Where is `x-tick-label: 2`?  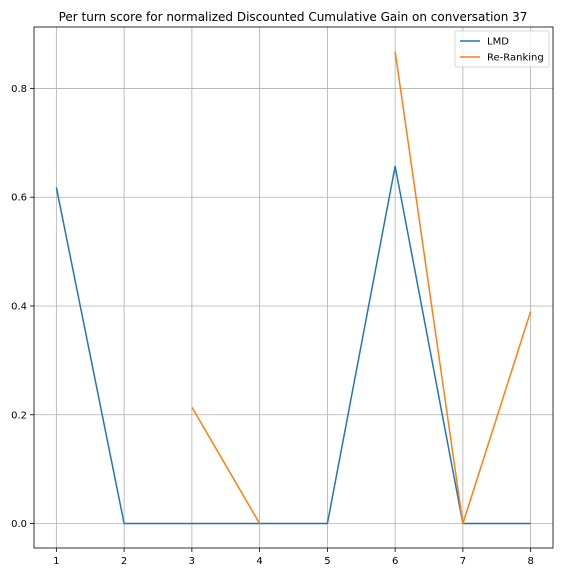 x-tick-label: 2 is located at coordinates (124, 561).